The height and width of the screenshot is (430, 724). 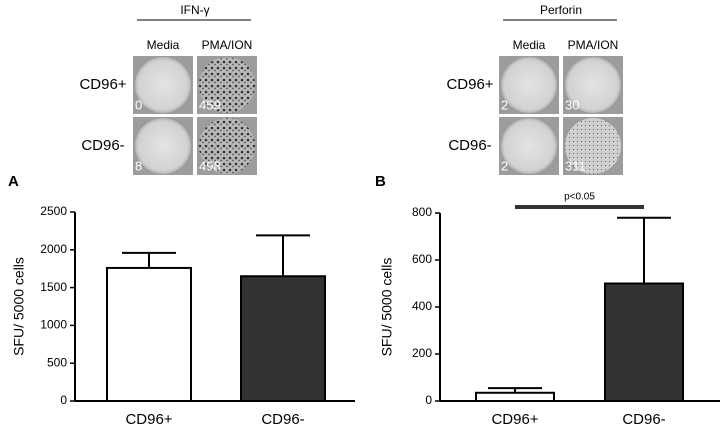 What do you see at coordinates (53, 287) in the screenshot?
I see `y-tick-label: 1500` at bounding box center [53, 287].